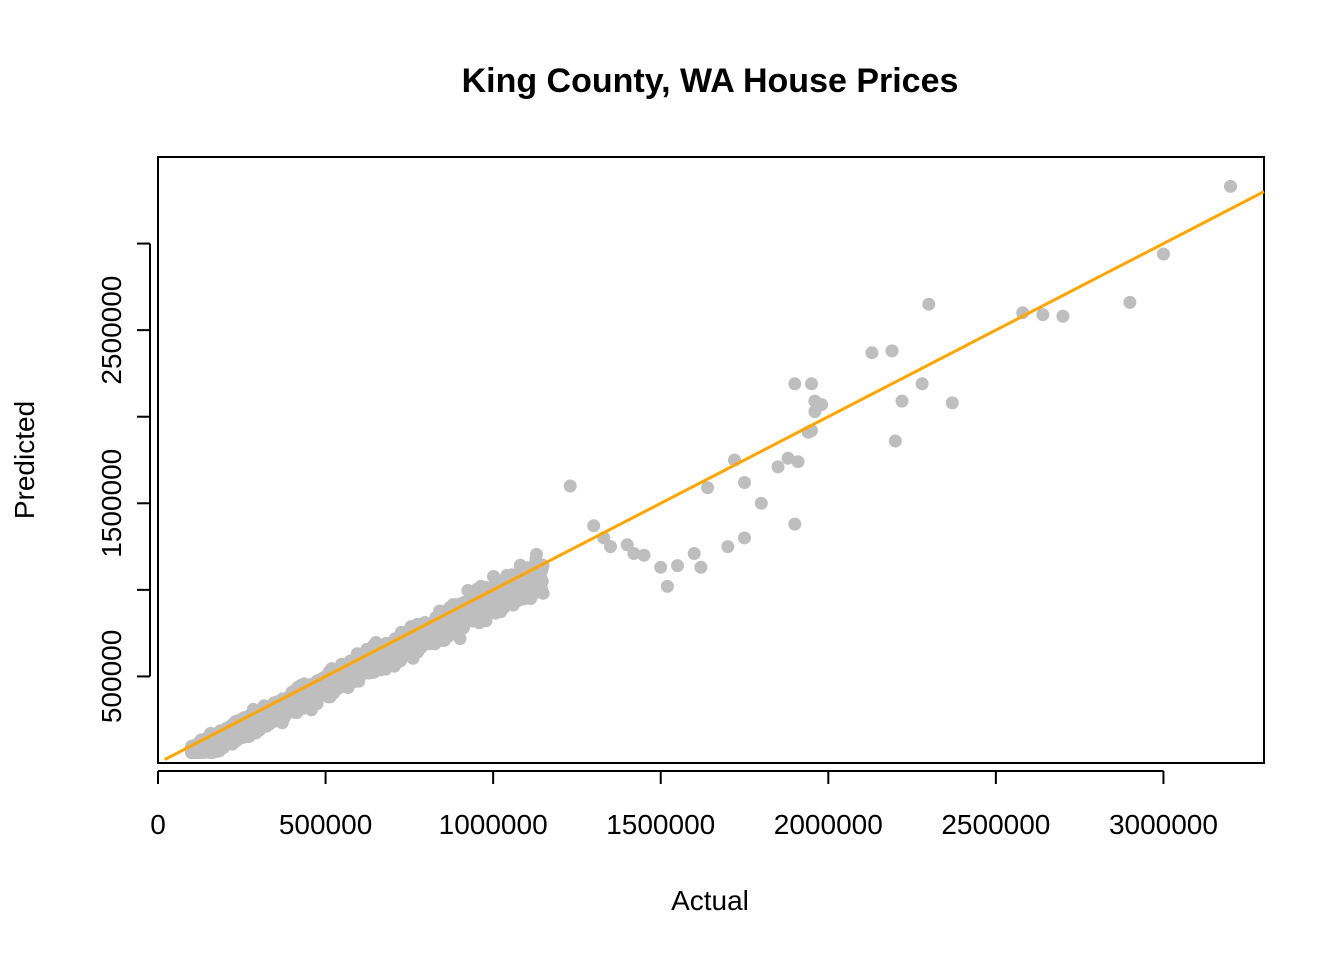 The image size is (1344, 960). I want to click on x-tick-label: 1500000, so click(660, 824).